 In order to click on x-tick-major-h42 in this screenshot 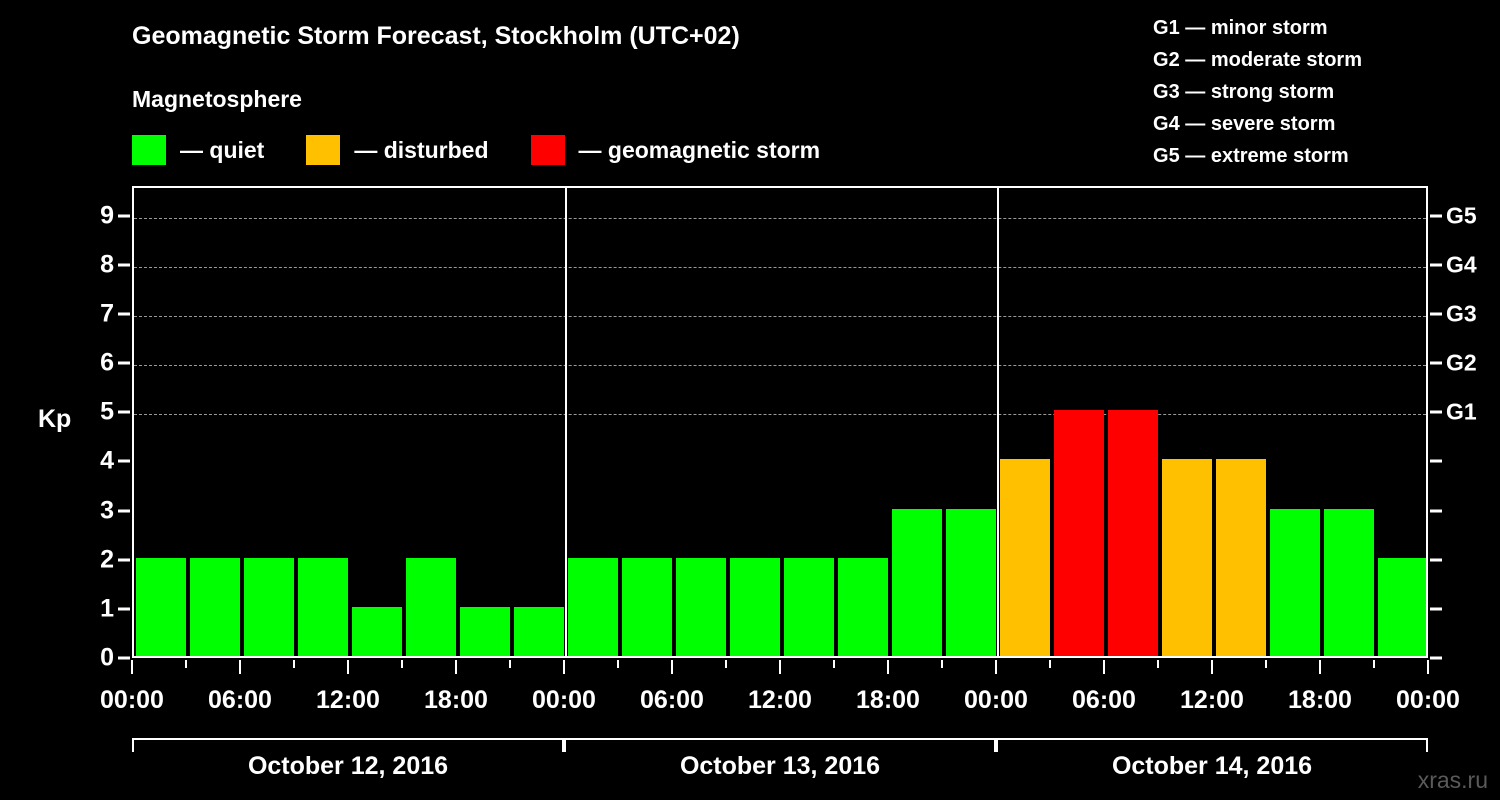, I will do `click(888, 667)`.